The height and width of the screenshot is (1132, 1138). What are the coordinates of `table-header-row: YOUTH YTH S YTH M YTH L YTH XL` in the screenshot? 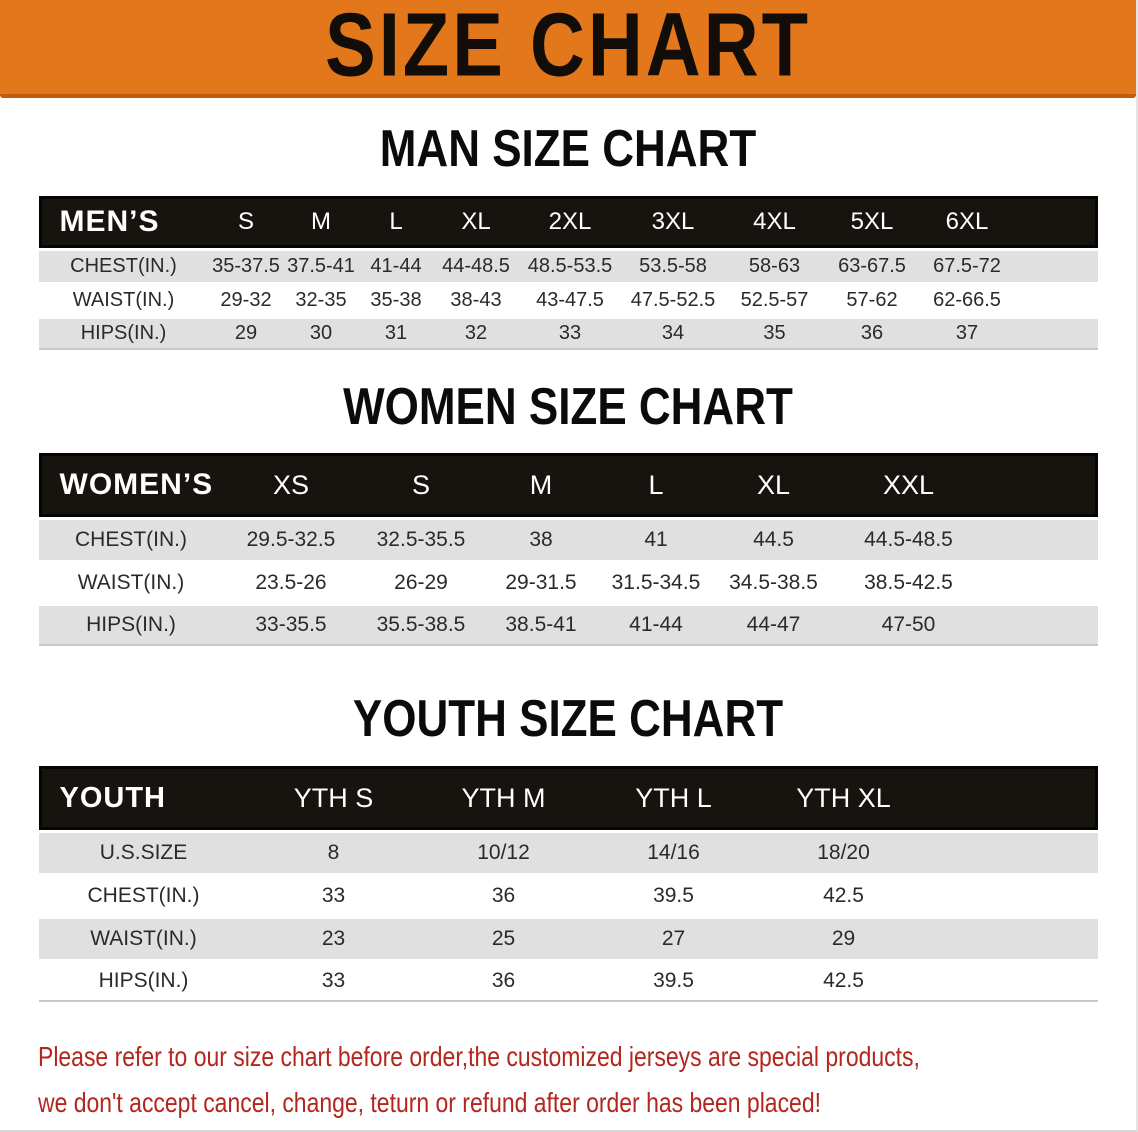 It's located at (568, 798).